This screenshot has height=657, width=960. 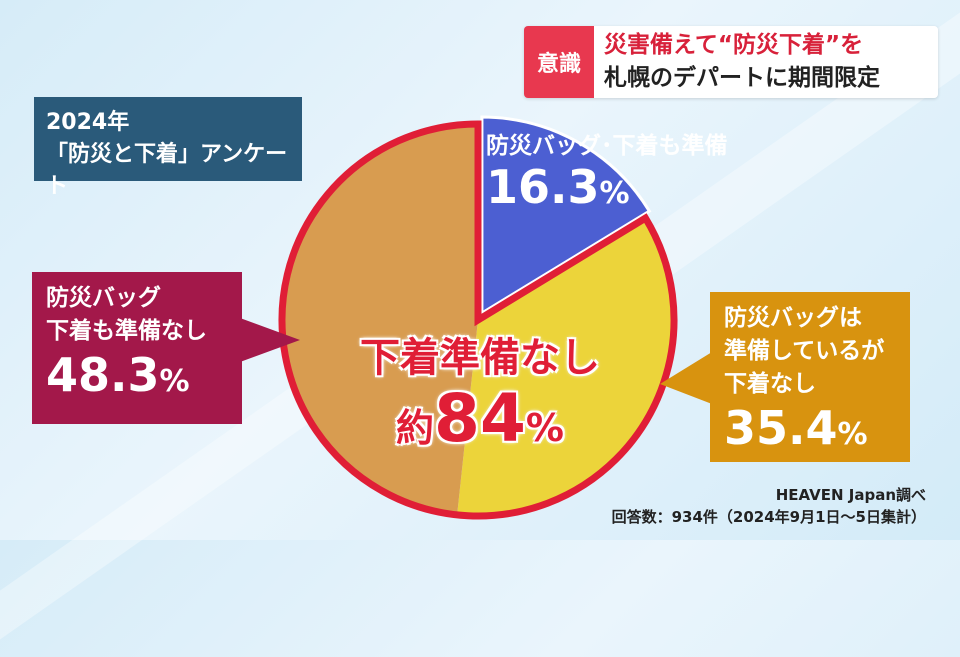 I want to click on callout-label-2: 下着も準備なし, so click(x=126, y=331).